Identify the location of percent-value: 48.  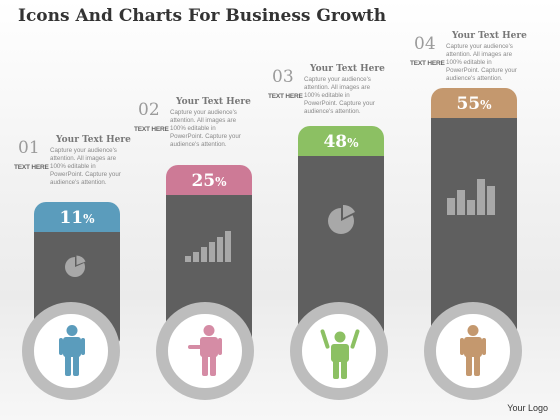
(335, 142).